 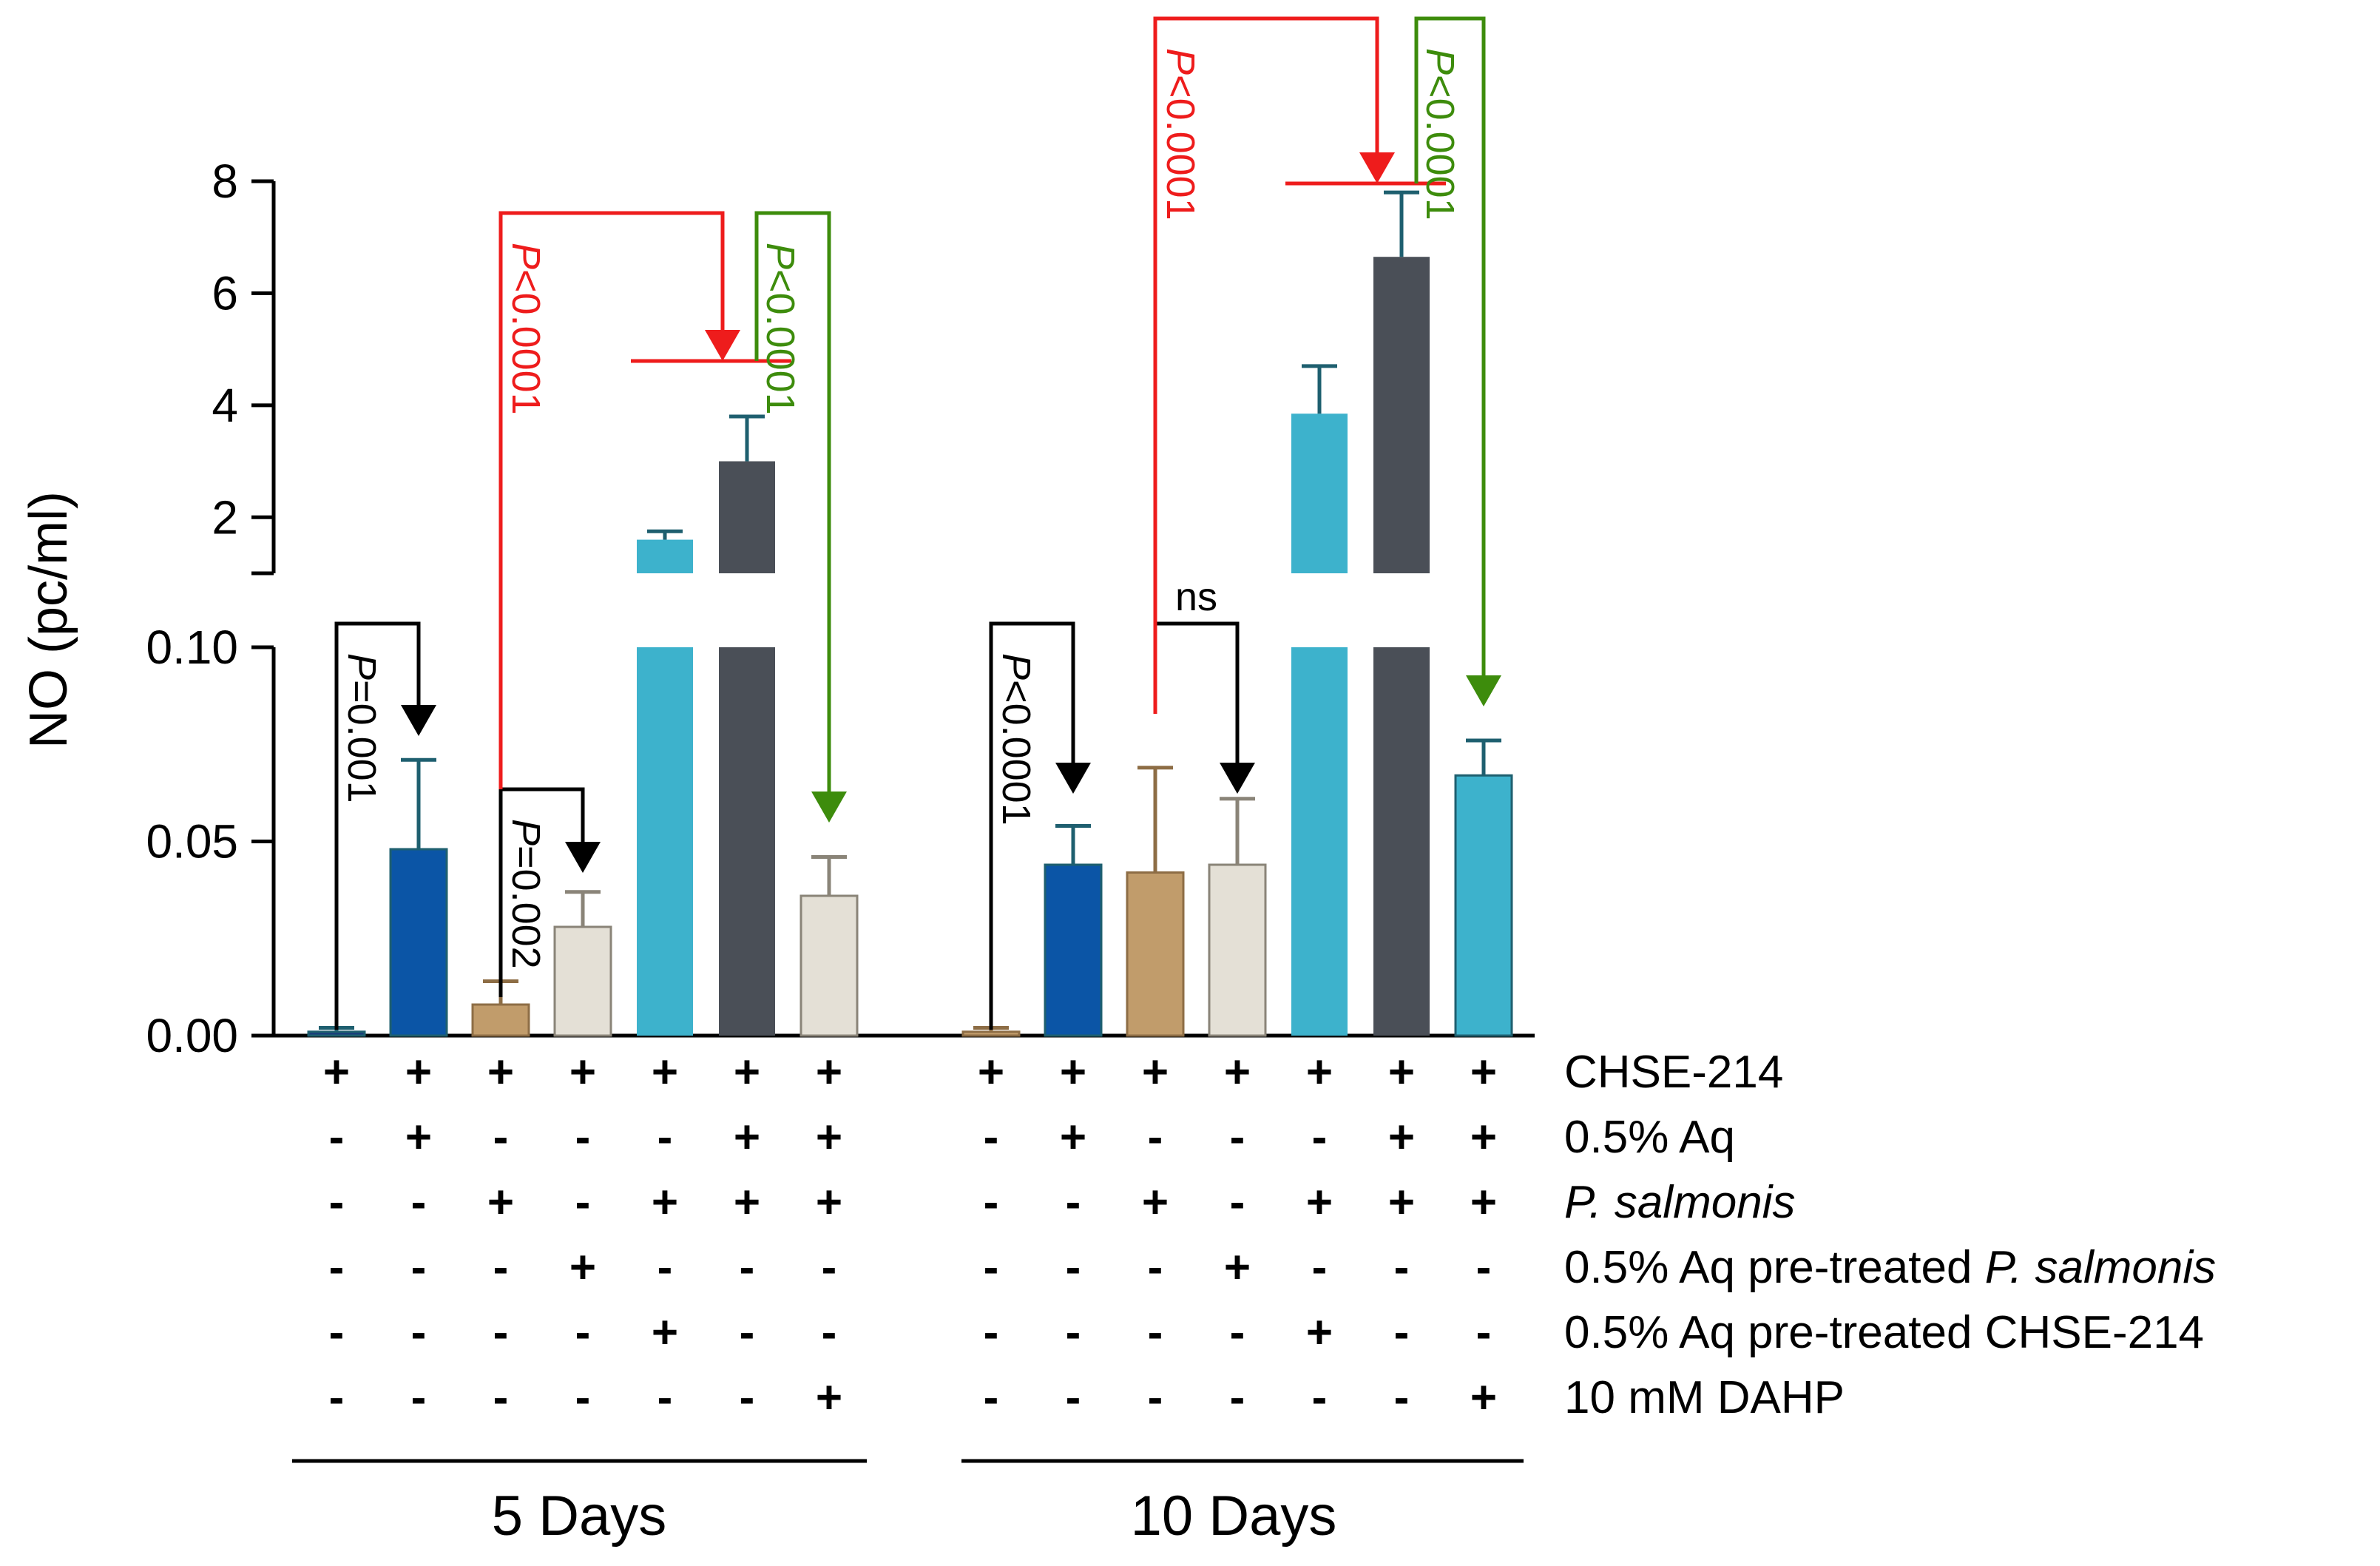 I want to click on comparison-bracket, so click(x=1032, y=825).